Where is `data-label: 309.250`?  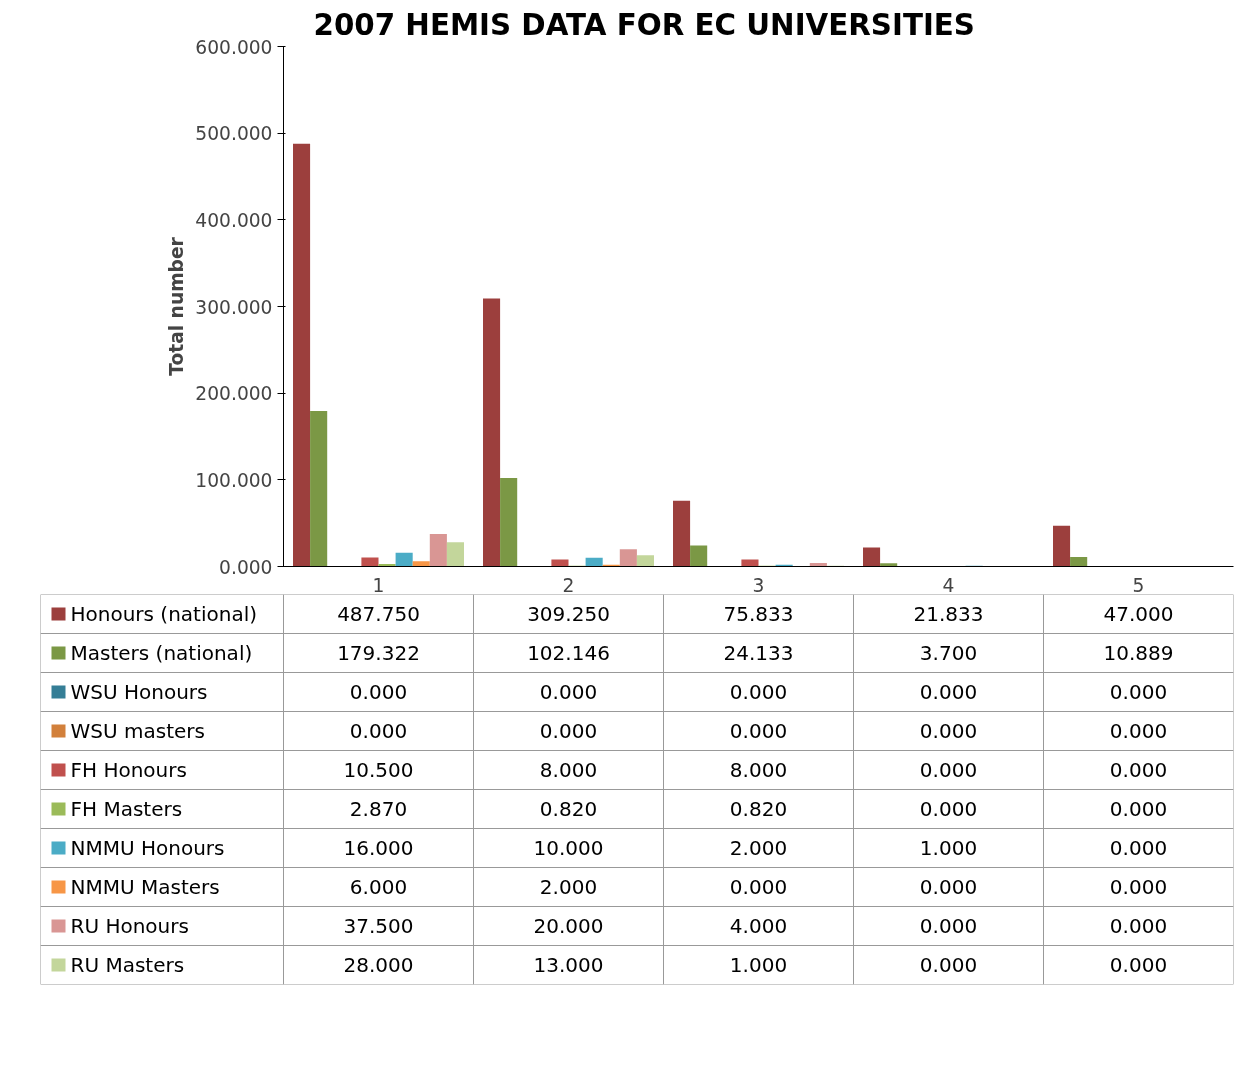
data-label: 309.250 is located at coordinates (568, 614).